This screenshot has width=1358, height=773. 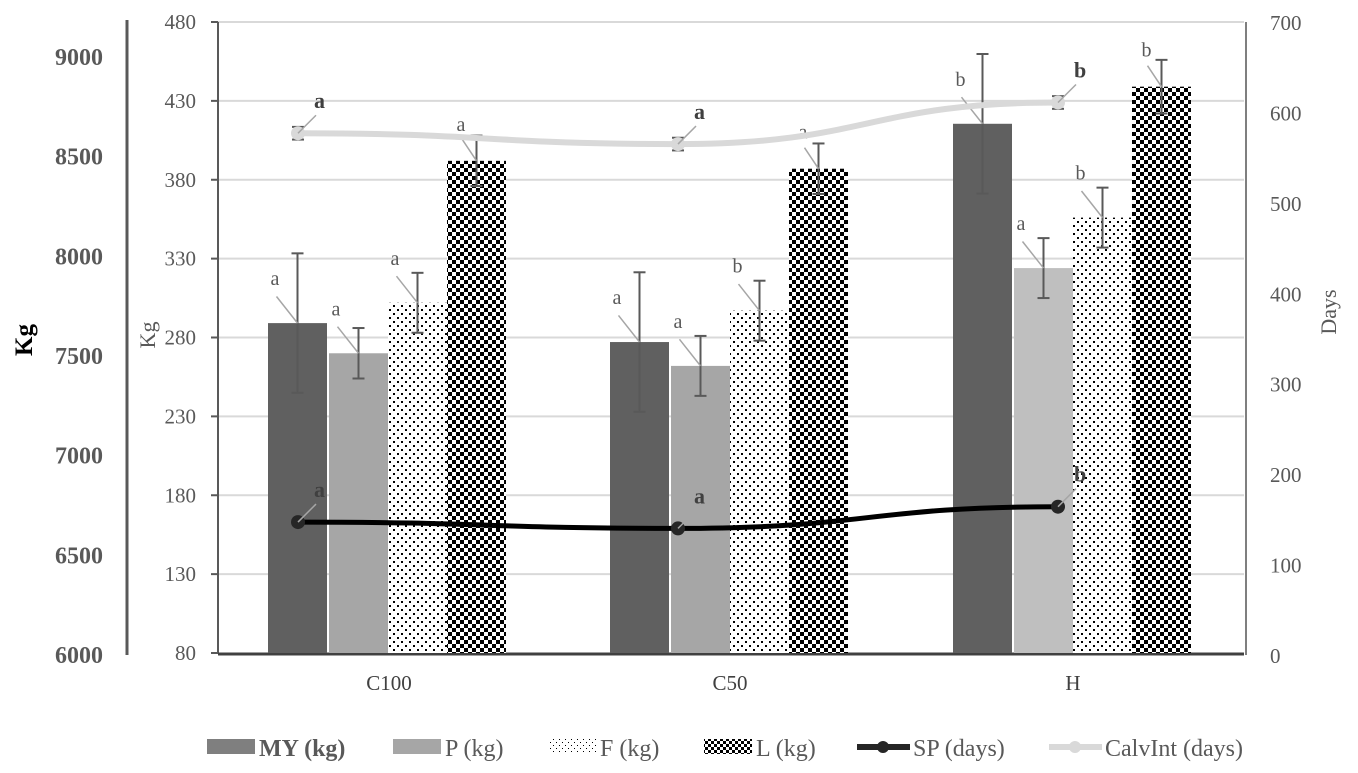 What do you see at coordinates (629, 749) in the screenshot?
I see `legend-label: F (kg)` at bounding box center [629, 749].